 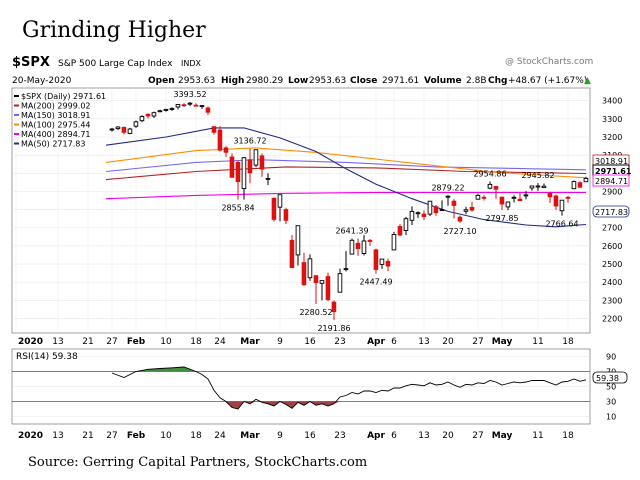 What do you see at coordinates (264, 81) in the screenshot?
I see `ohlc-high-value: 2980.29` at bounding box center [264, 81].